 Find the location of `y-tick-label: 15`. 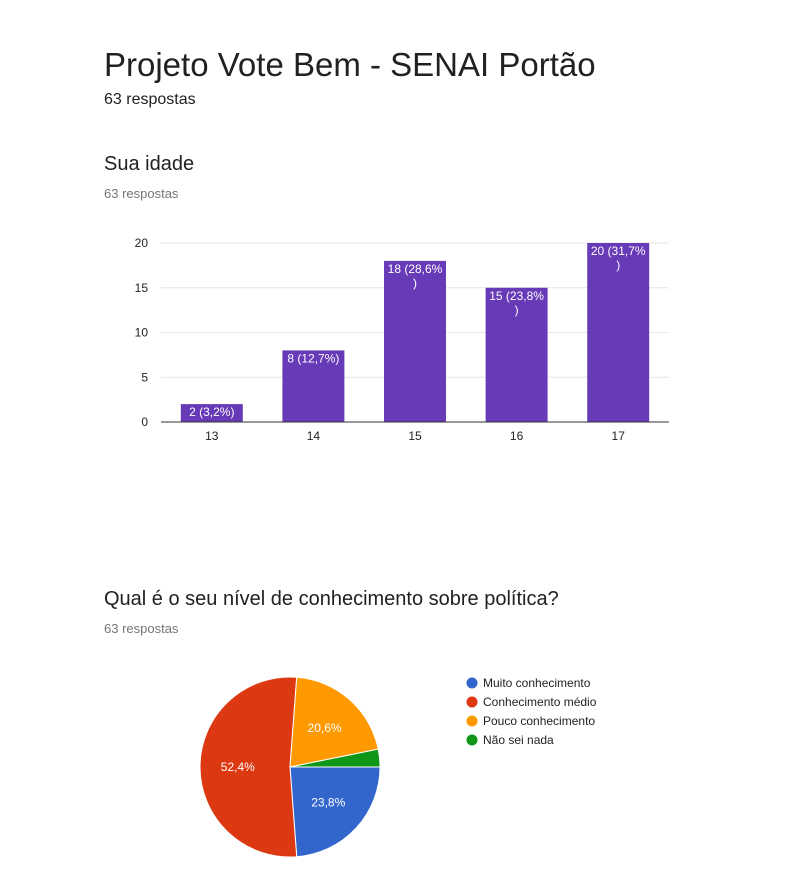

y-tick-label: 15 is located at coordinates (142, 288).